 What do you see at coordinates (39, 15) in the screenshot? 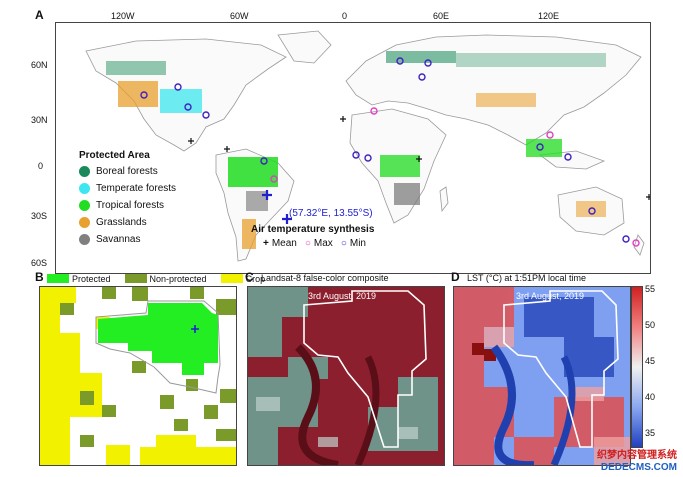
I see `panel-a-letter: A` at bounding box center [39, 15].